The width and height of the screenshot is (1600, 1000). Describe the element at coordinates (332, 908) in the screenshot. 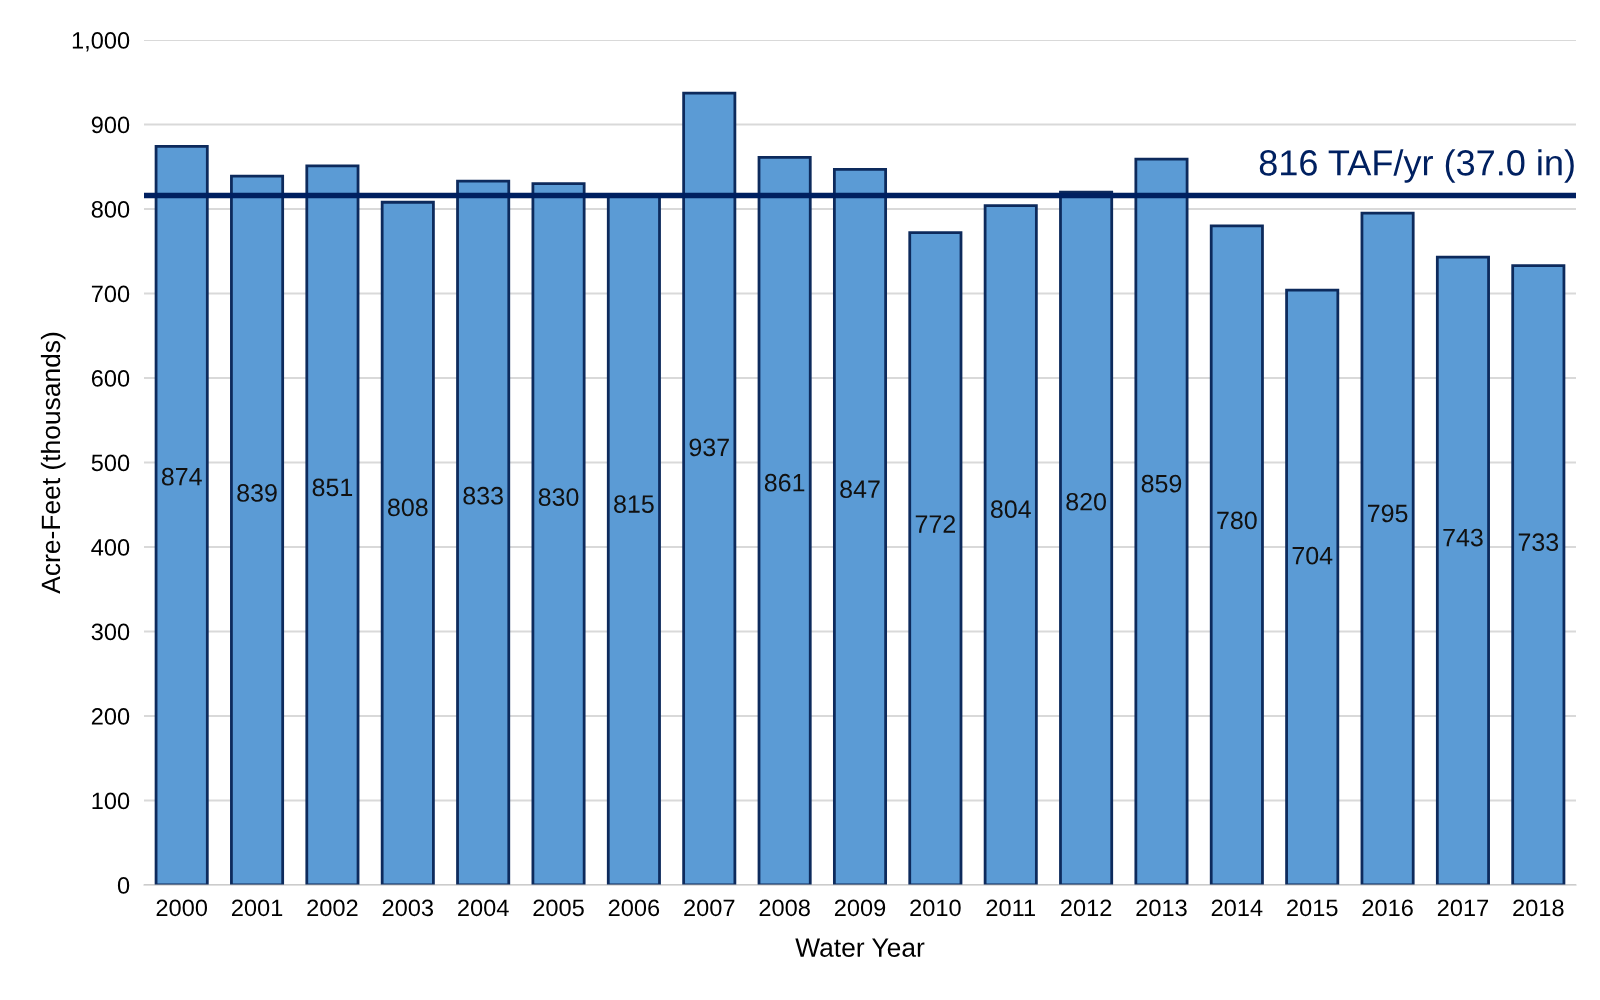

I see `x-tick-label: 2002` at that location.